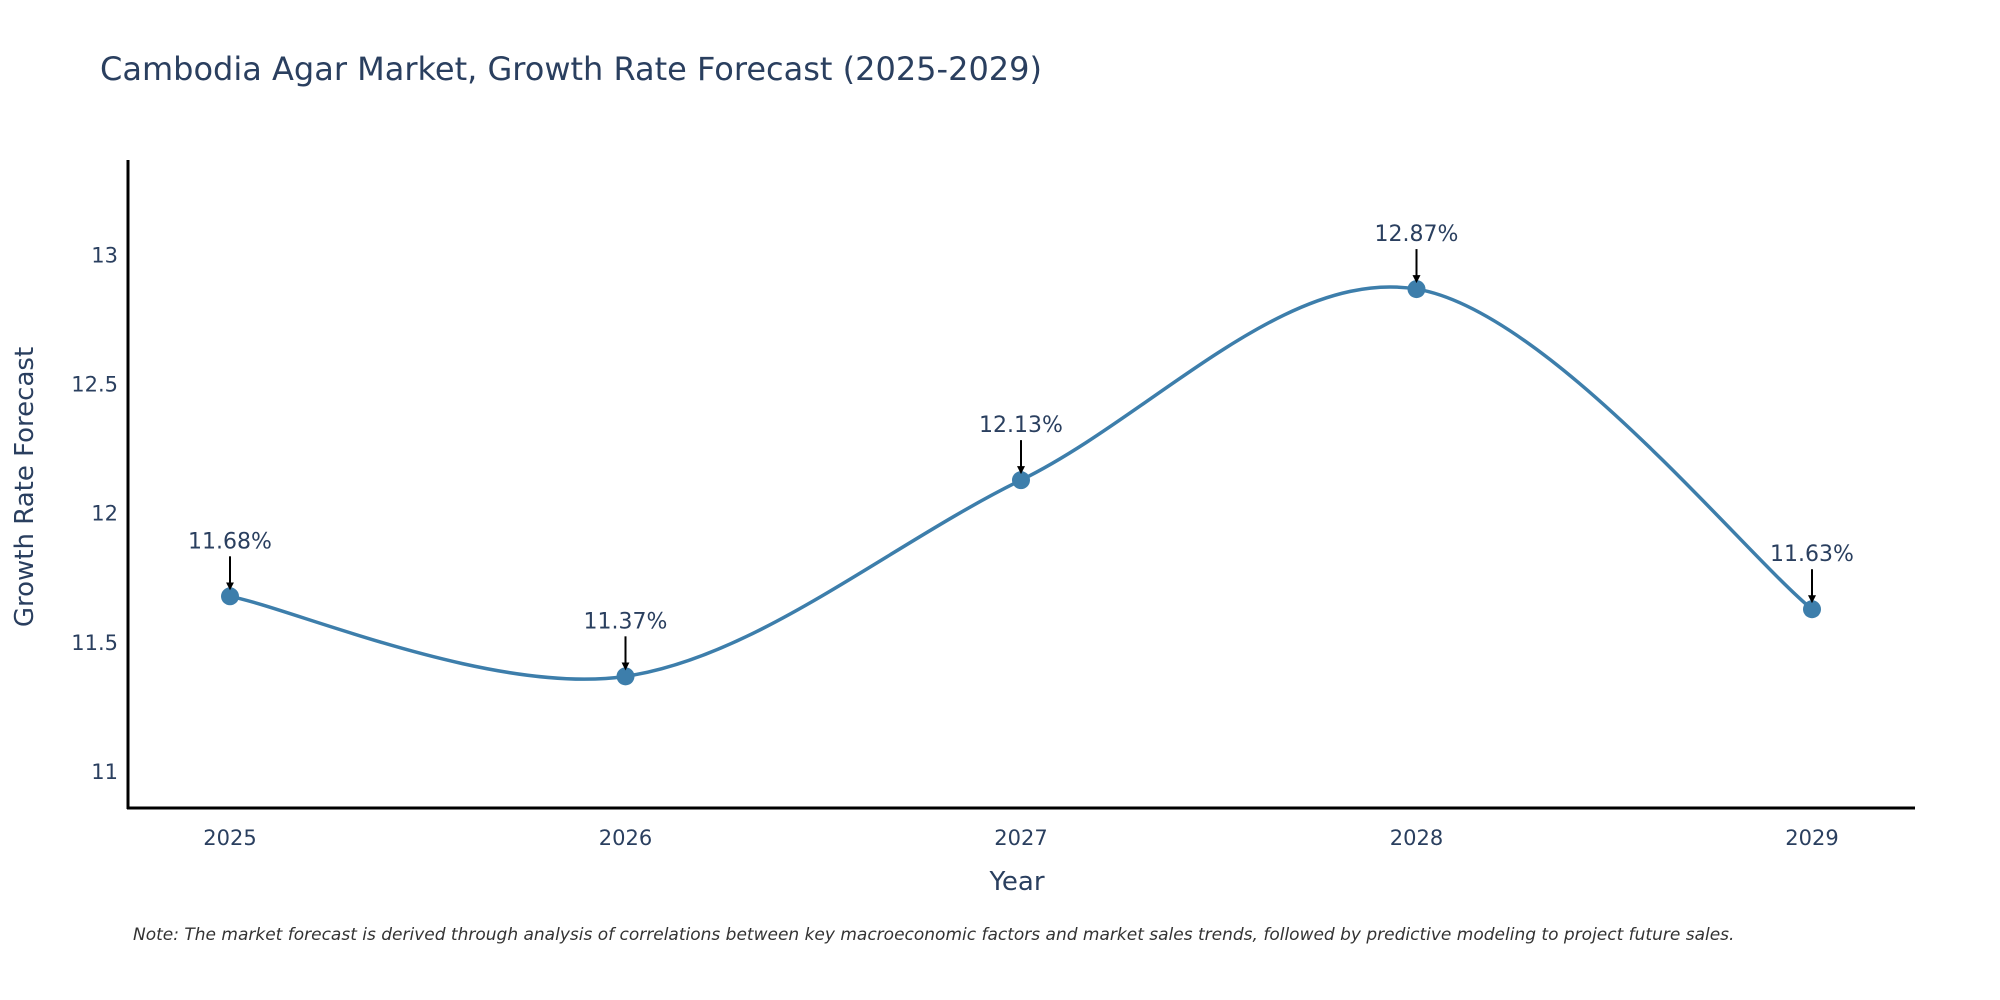 The width and height of the screenshot is (2000, 1000). Describe the element at coordinates (94, 385) in the screenshot. I see `y-tick-label: 12.5` at that location.